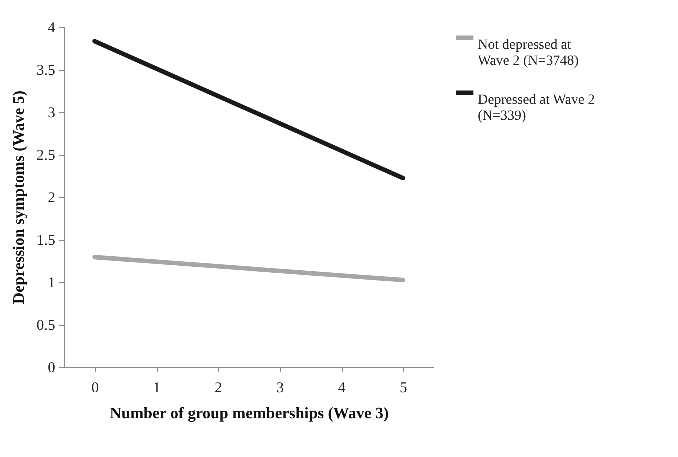  Describe the element at coordinates (157, 388) in the screenshot. I see `x-tick-label: 1` at that location.